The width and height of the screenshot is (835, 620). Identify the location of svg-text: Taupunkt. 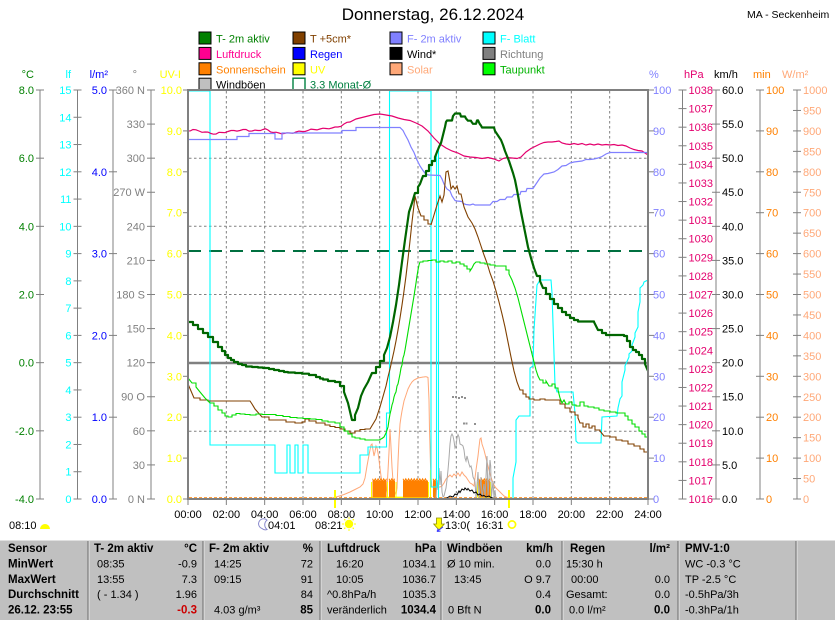
(522, 70).